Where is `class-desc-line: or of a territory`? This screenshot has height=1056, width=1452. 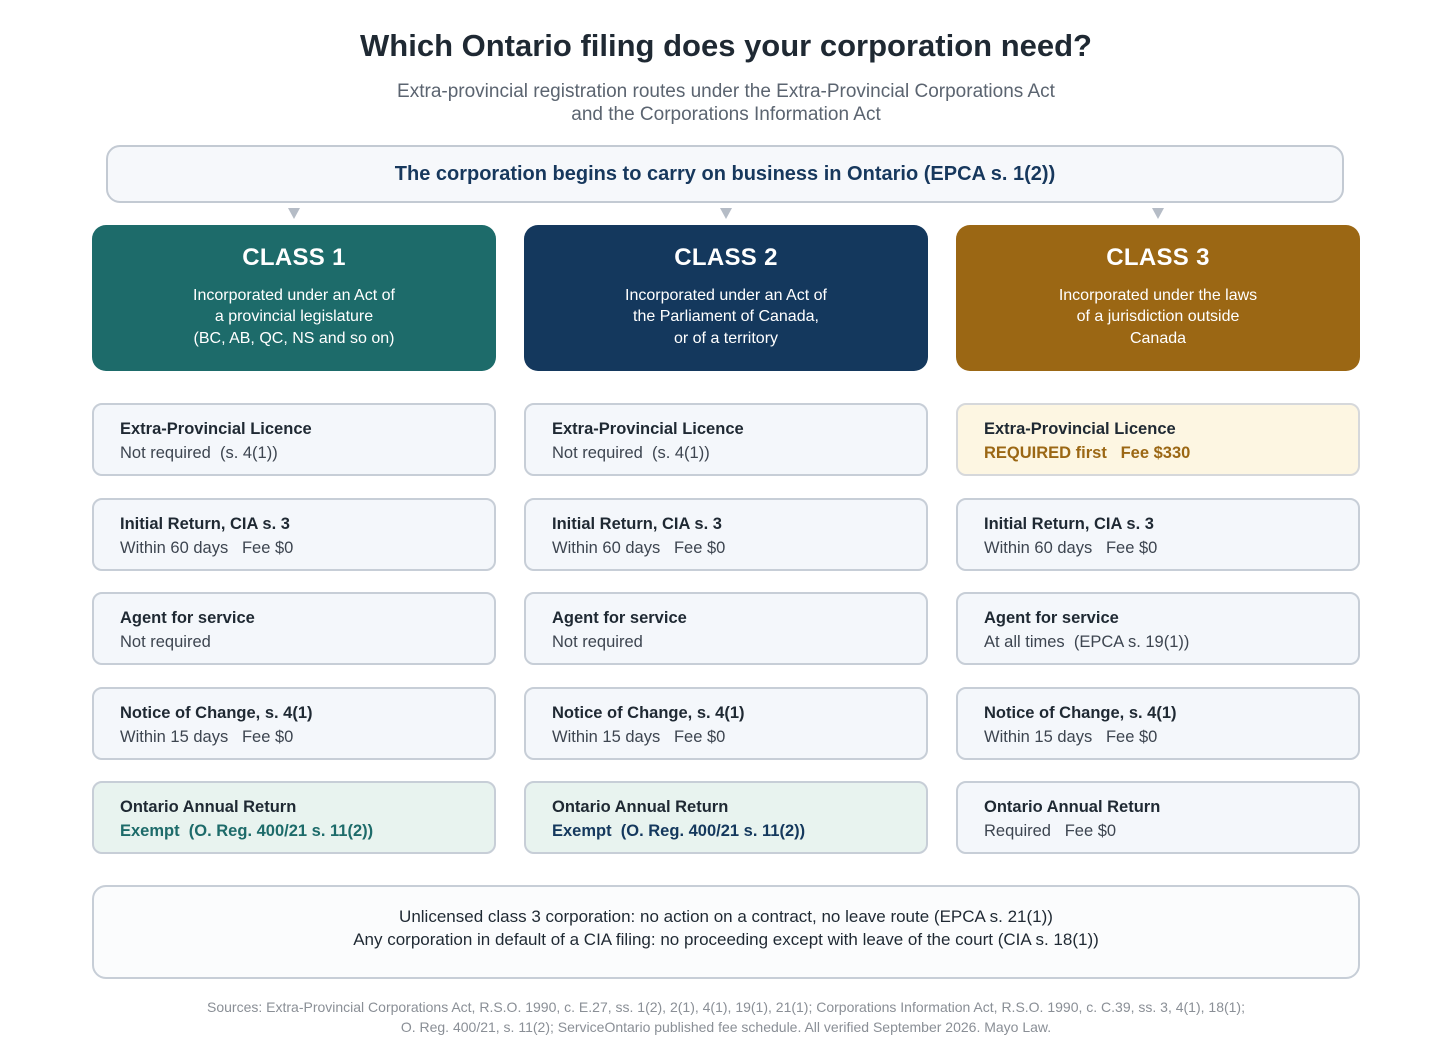
class-desc-line: or of a territory is located at coordinates (726, 338).